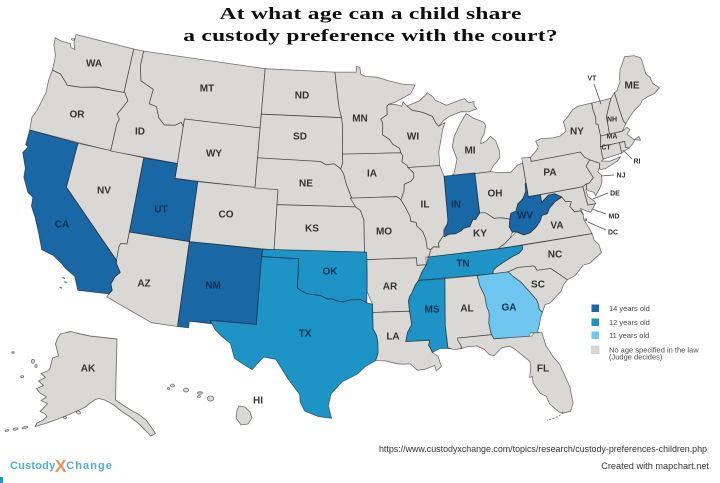  Describe the element at coordinates (462, 264) in the screenshot. I see `svg-text: TN` at that location.